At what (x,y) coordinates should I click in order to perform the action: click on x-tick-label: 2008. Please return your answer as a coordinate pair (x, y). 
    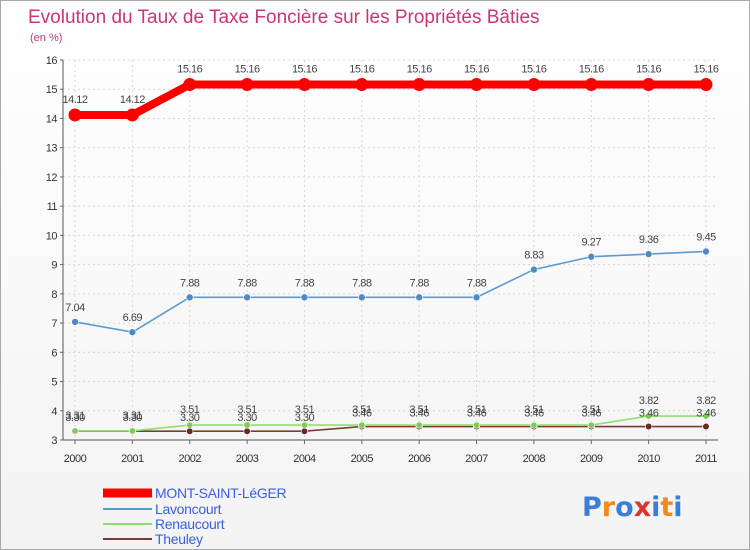
    Looking at the image, I should click on (534, 459).